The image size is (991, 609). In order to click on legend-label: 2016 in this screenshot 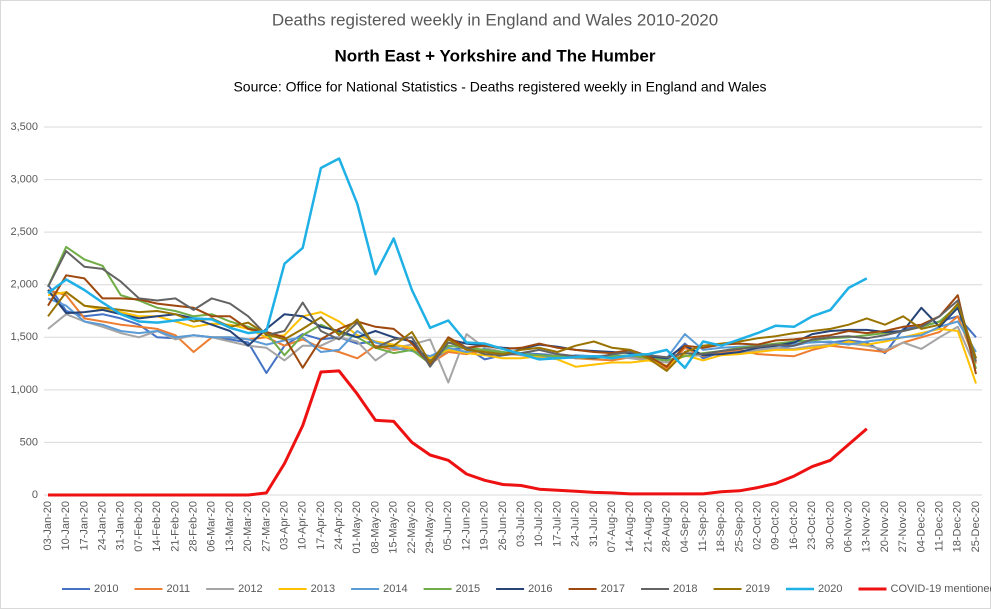, I will do `click(540, 589)`.